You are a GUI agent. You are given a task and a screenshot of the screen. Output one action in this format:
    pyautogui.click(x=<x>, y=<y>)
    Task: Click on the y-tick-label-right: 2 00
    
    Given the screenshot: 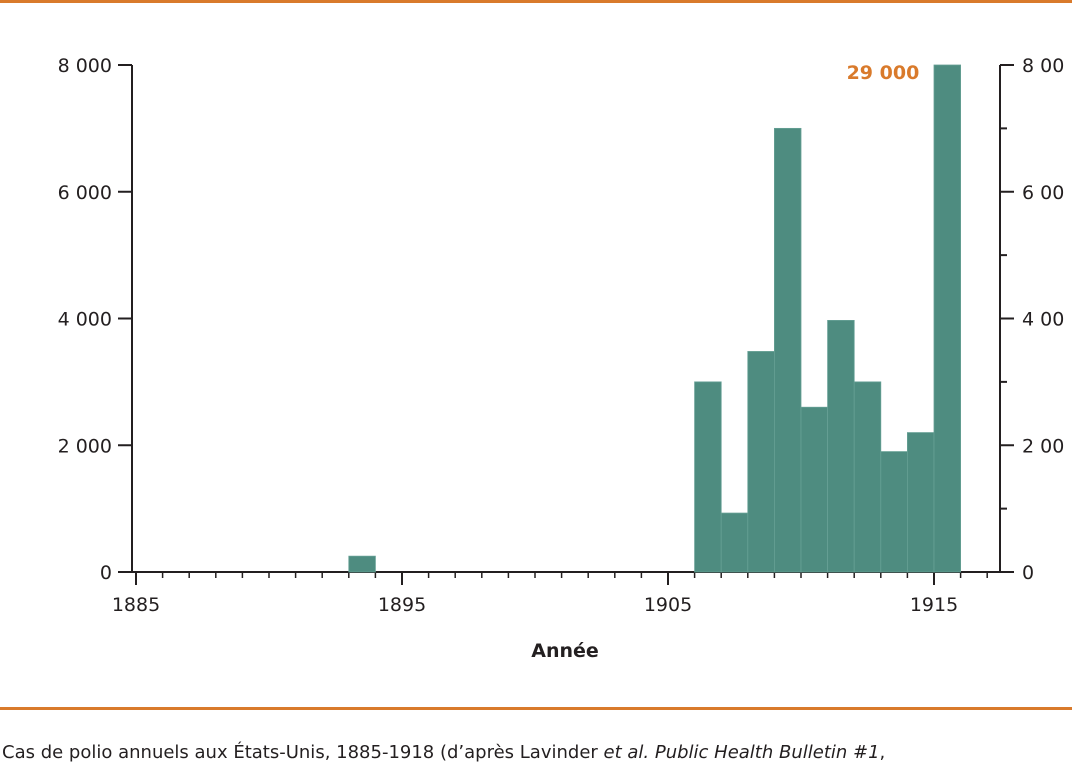 What is the action you would take?
    pyautogui.click(x=1043, y=446)
    